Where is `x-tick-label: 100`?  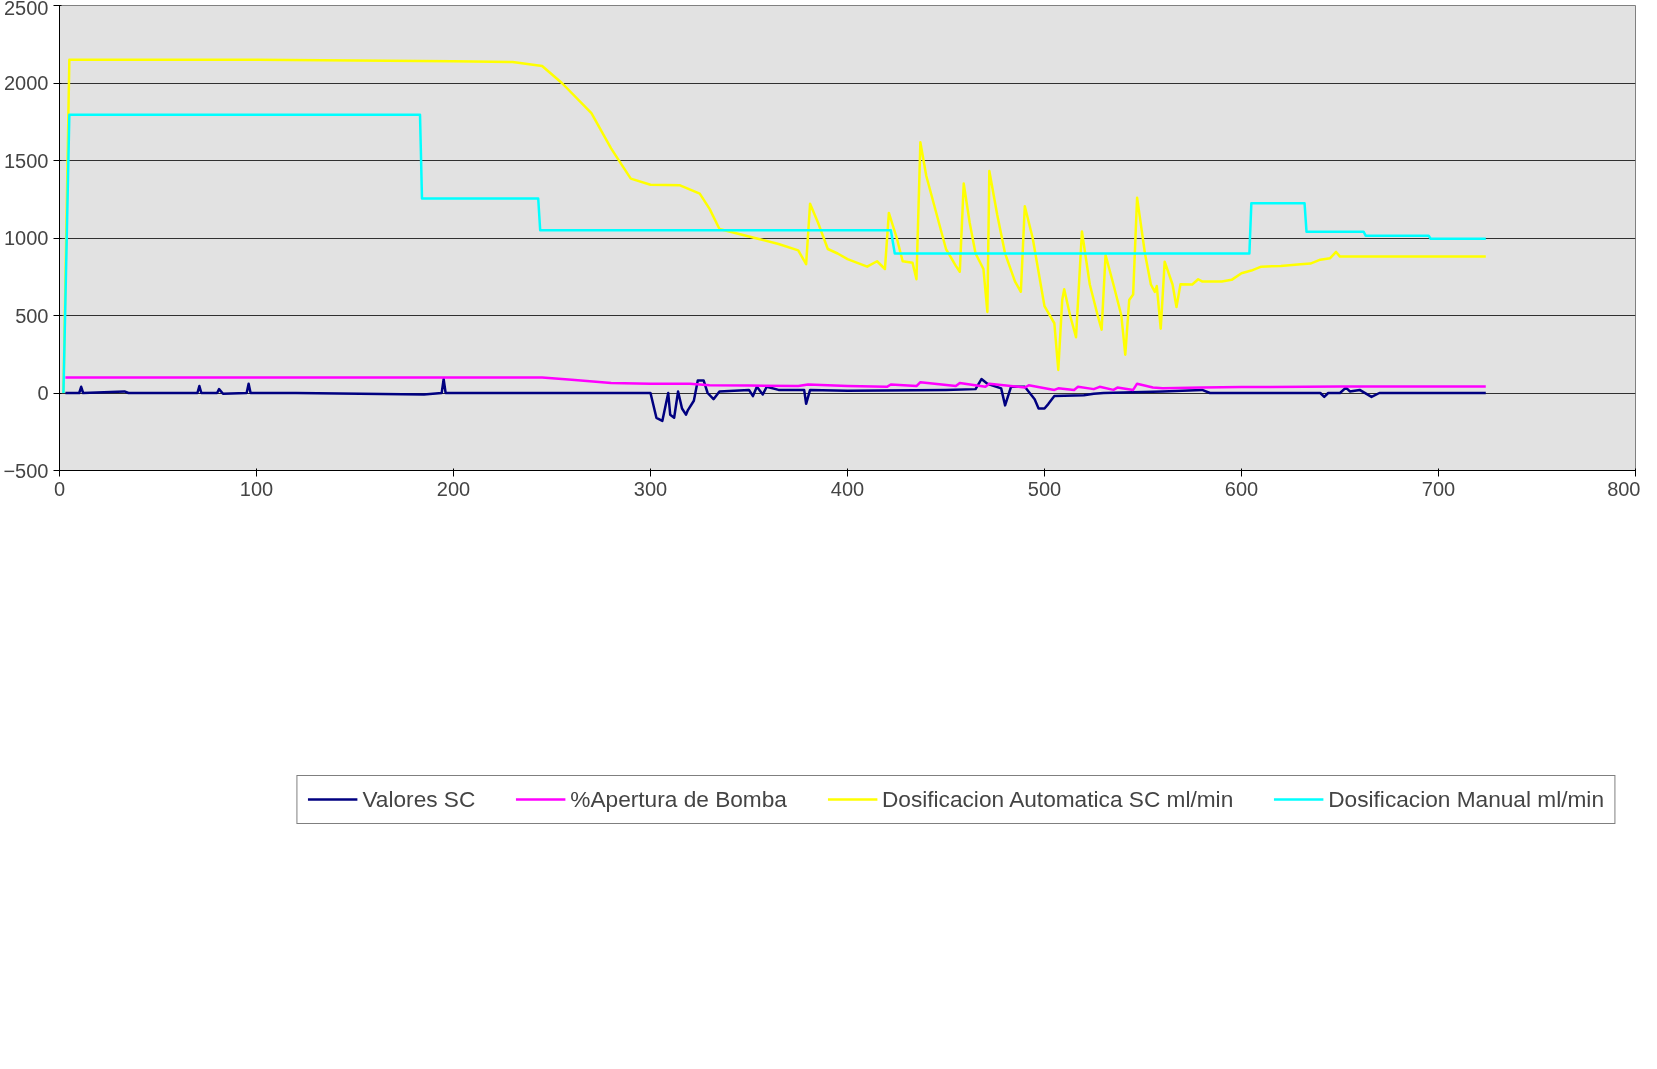 x-tick-label: 100 is located at coordinates (256, 488).